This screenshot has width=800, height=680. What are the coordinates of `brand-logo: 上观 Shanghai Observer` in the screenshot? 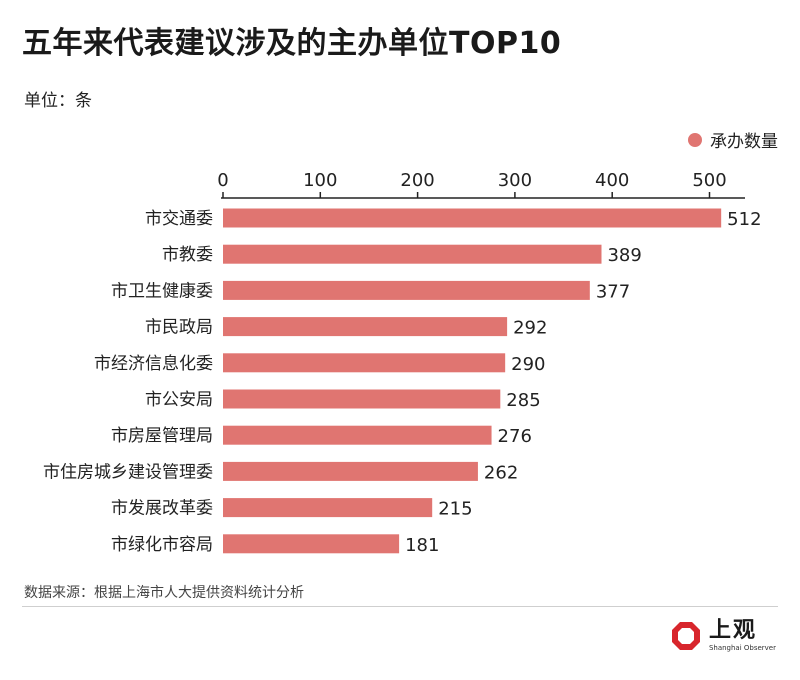 It's located at (723, 636).